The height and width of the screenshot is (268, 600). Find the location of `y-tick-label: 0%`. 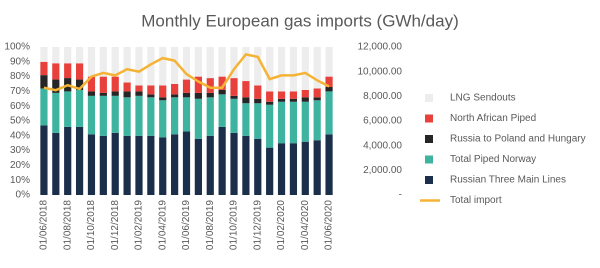

y-tick-label: 0% is located at coordinates (23, 195).